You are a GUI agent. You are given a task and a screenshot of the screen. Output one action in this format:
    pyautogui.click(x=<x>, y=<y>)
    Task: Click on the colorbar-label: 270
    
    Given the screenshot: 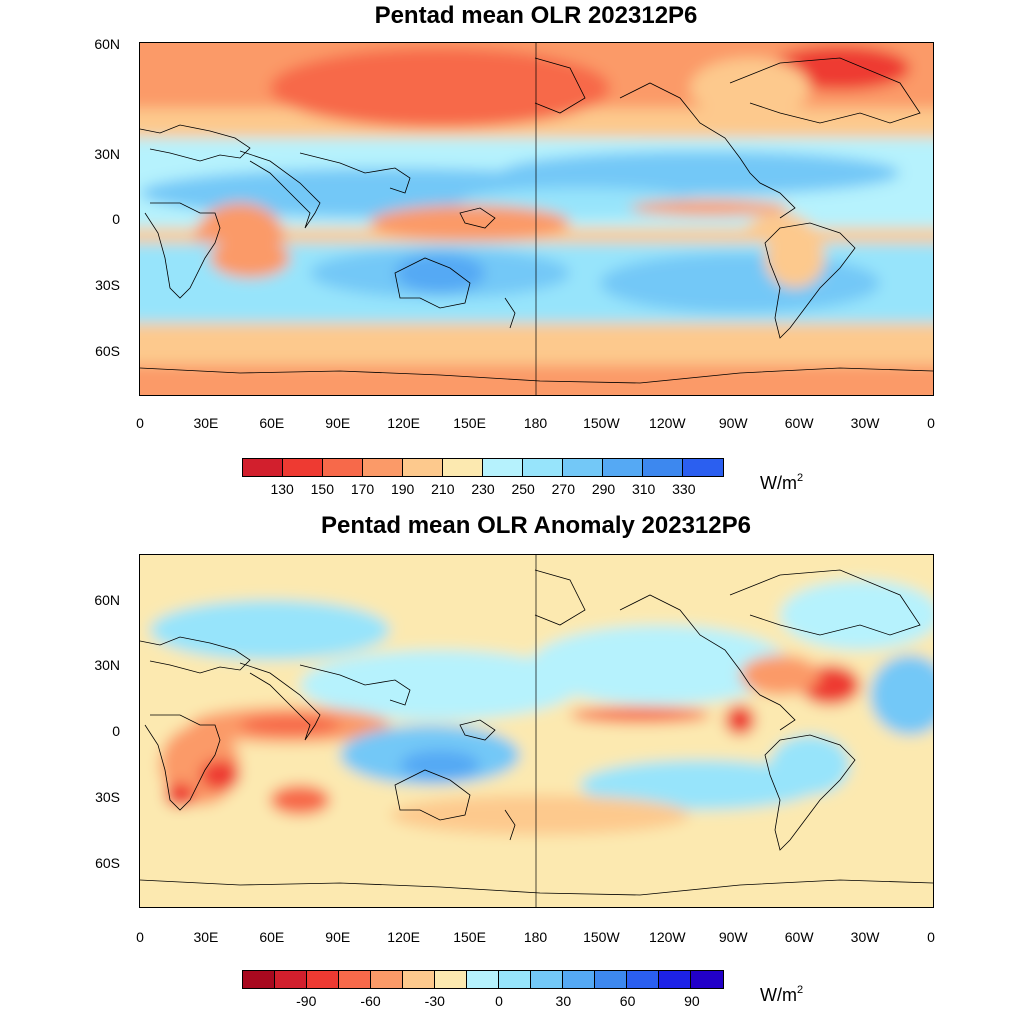 What is the action you would take?
    pyautogui.click(x=563, y=489)
    